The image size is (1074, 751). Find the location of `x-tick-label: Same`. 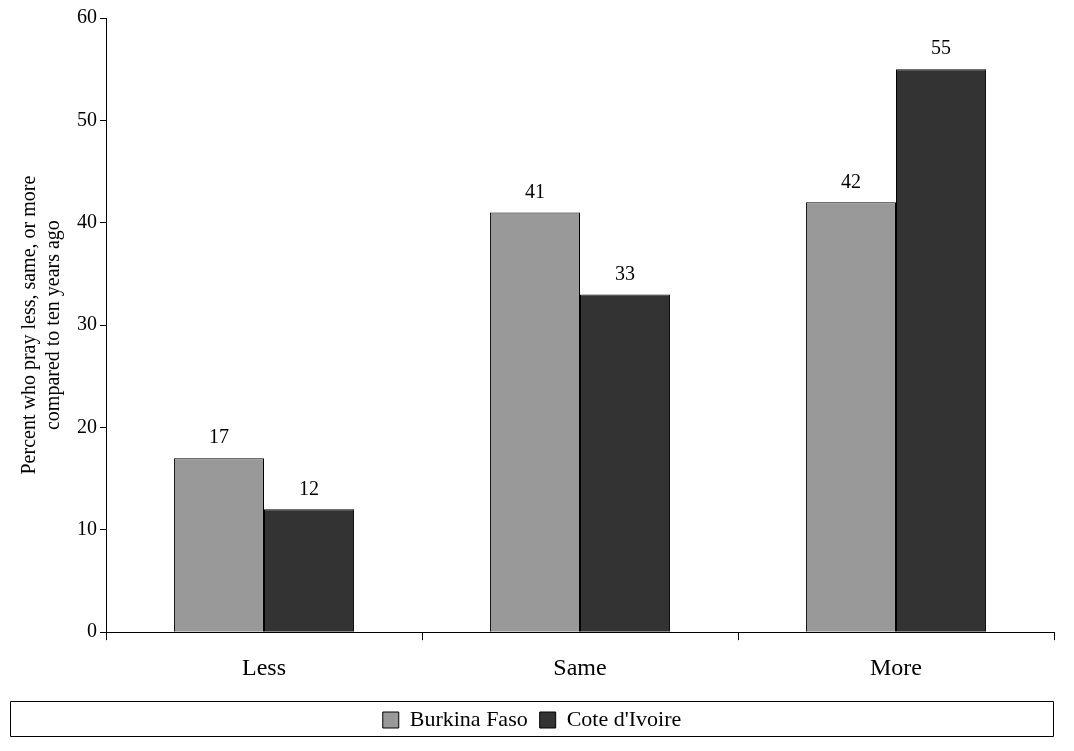

x-tick-label: Same is located at coordinates (580, 666).